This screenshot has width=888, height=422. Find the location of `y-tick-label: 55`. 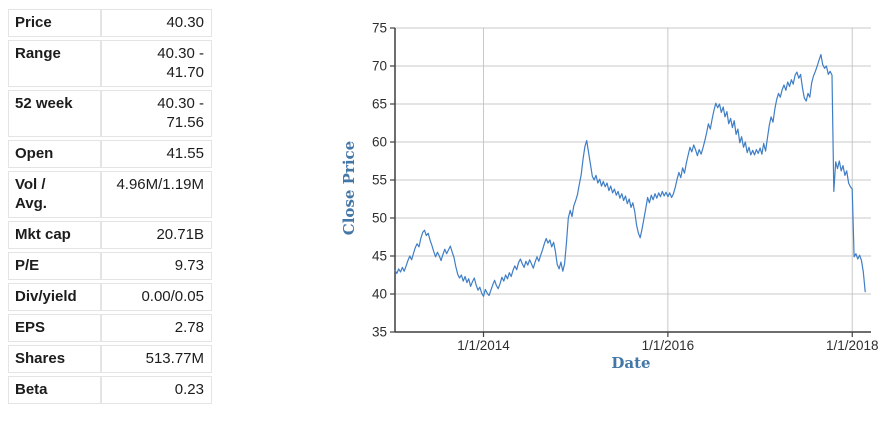

y-tick-label: 55 is located at coordinates (379, 180).